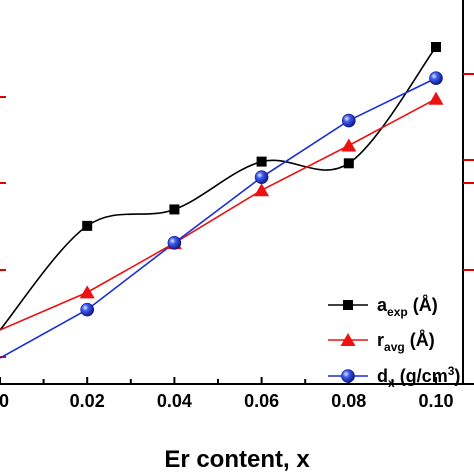  What do you see at coordinates (406, 342) in the screenshot?
I see `legend-label-r: ravg (Å)` at bounding box center [406, 342].